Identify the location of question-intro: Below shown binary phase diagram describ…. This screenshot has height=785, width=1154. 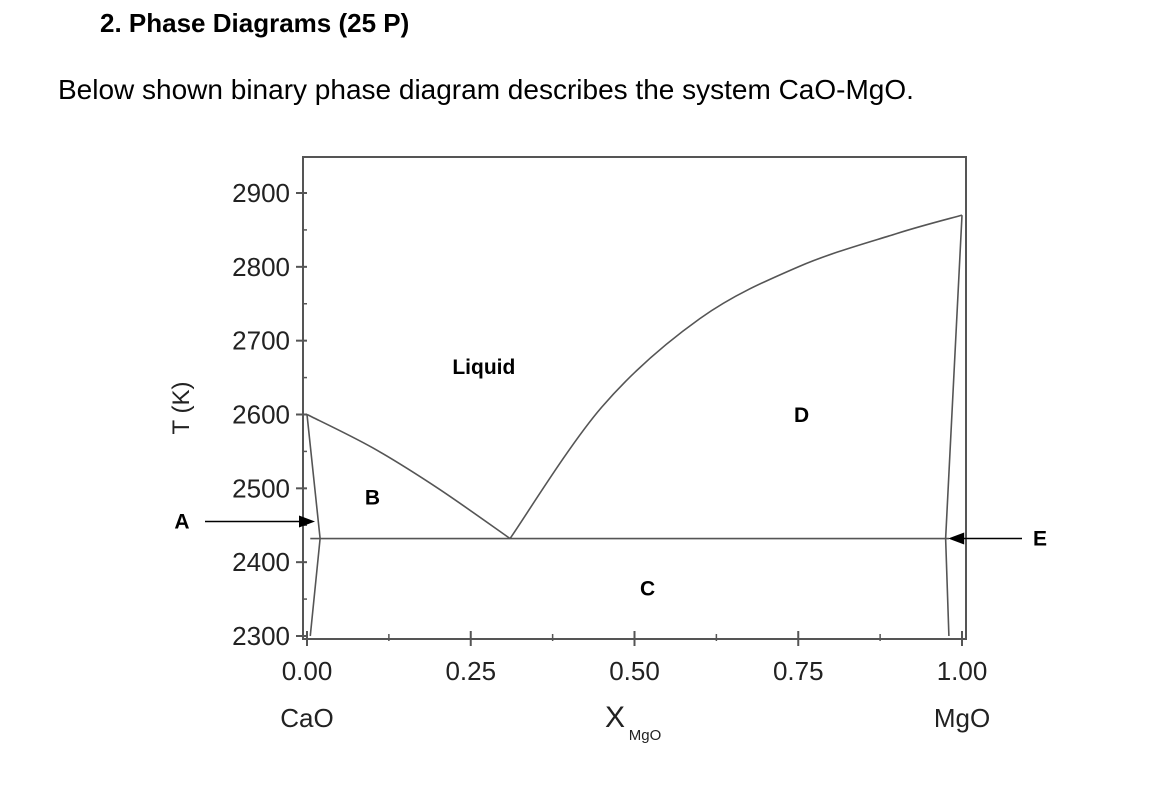
(486, 89).